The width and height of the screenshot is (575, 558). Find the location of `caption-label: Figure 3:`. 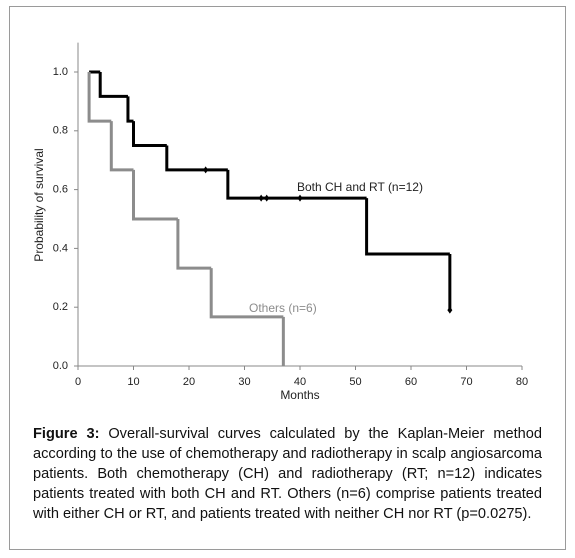

caption-label: Figure 3: is located at coordinates (66, 434).